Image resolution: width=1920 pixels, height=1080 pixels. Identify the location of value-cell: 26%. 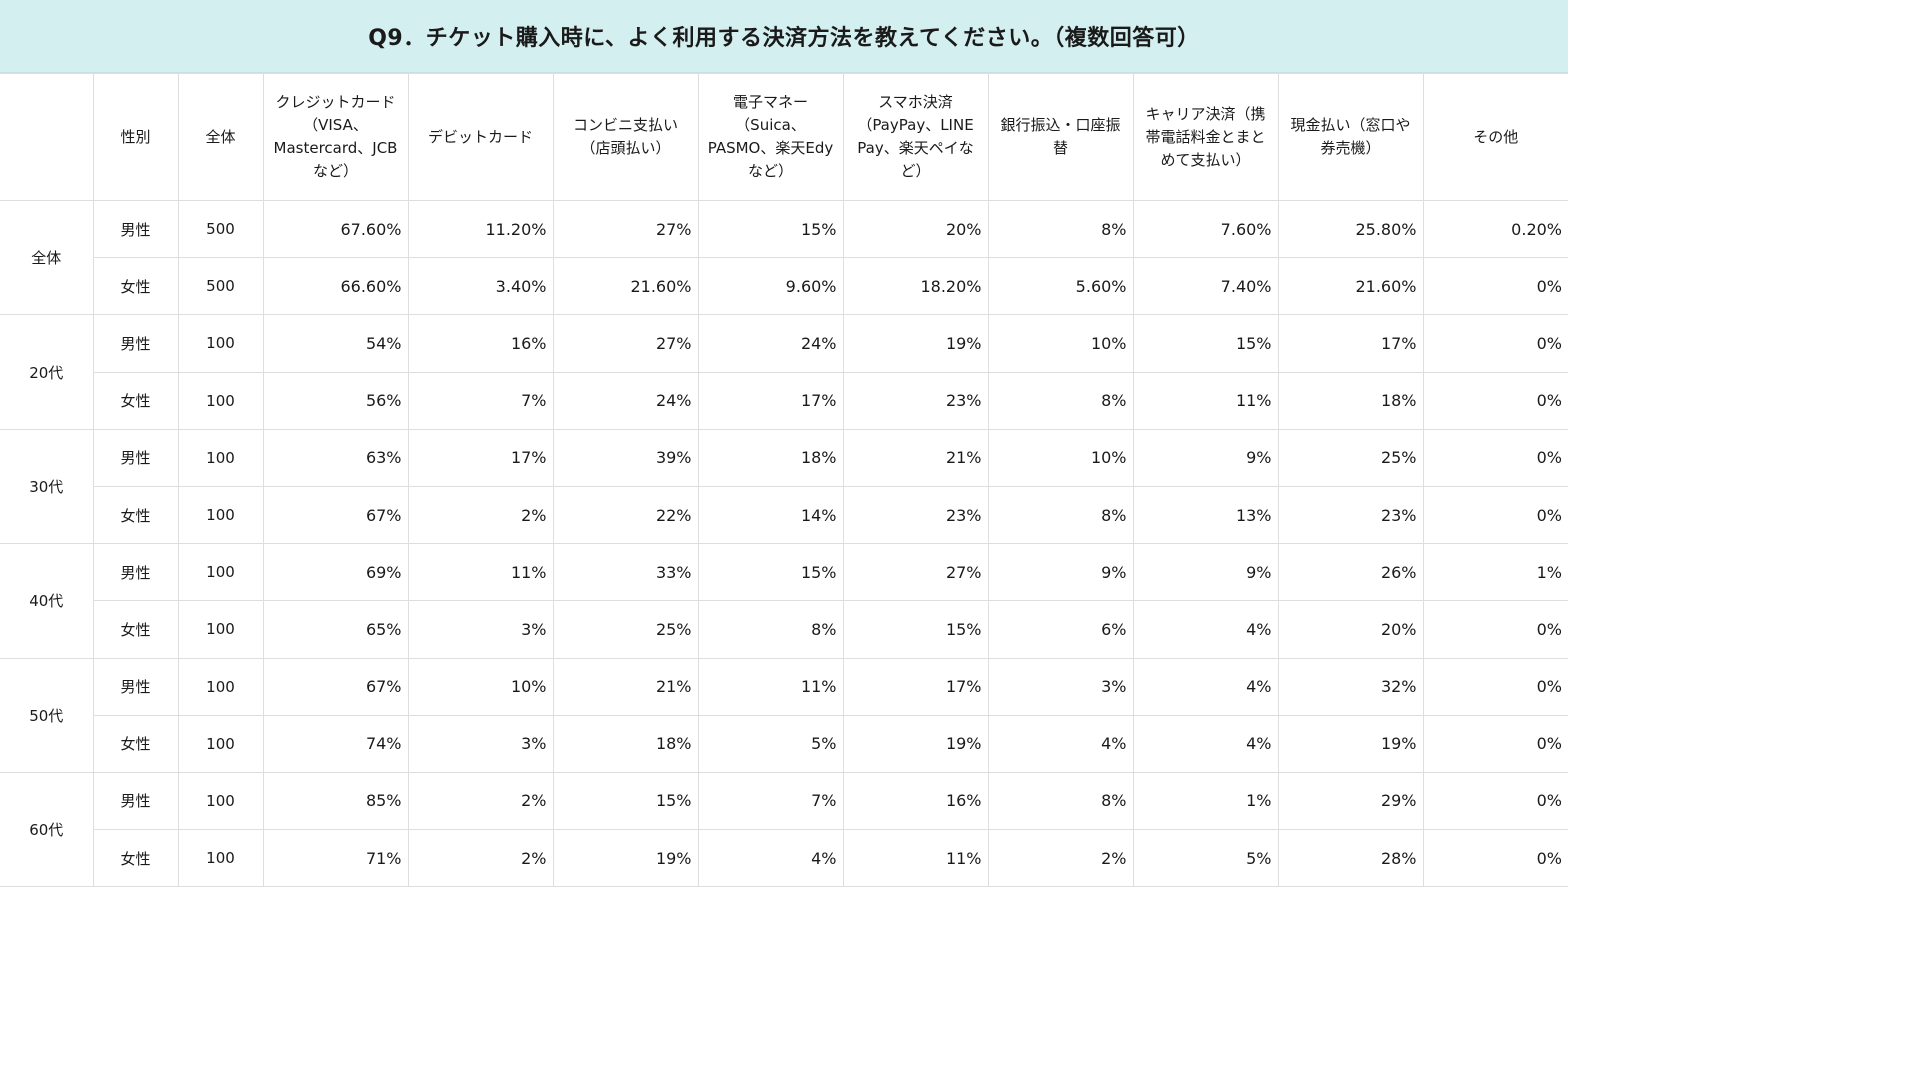
(1350, 572).